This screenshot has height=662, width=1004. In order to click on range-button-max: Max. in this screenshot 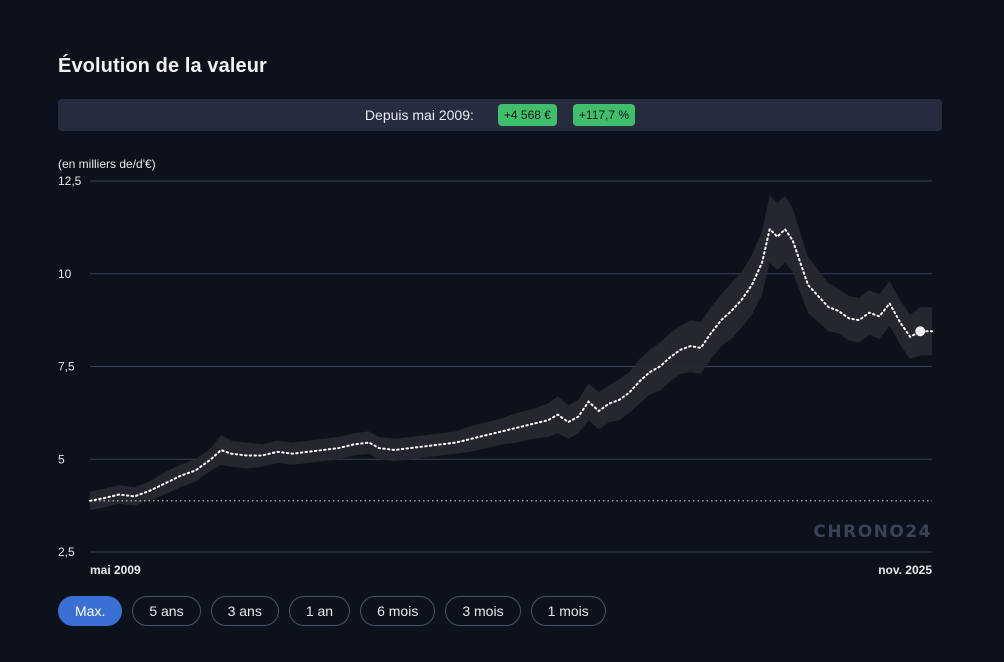, I will do `click(90, 611)`.